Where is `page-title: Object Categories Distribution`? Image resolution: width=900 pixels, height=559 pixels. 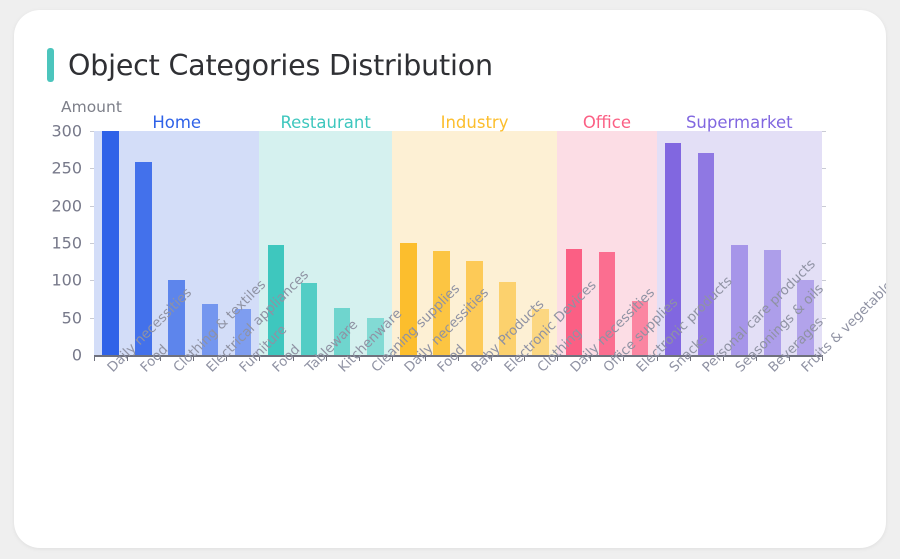 page-title: Object Categories Distribution is located at coordinates (280, 65).